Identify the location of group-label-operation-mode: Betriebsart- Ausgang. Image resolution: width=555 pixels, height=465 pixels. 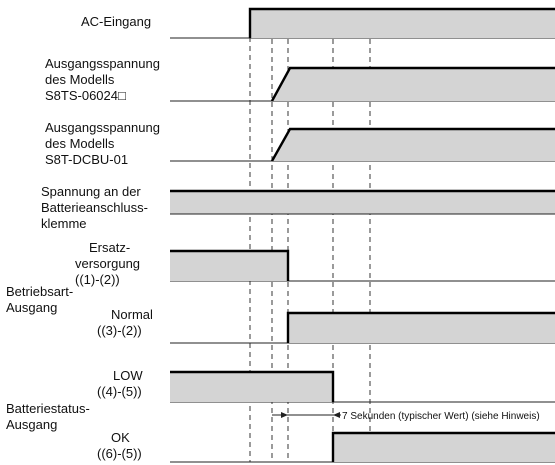
(41, 299).